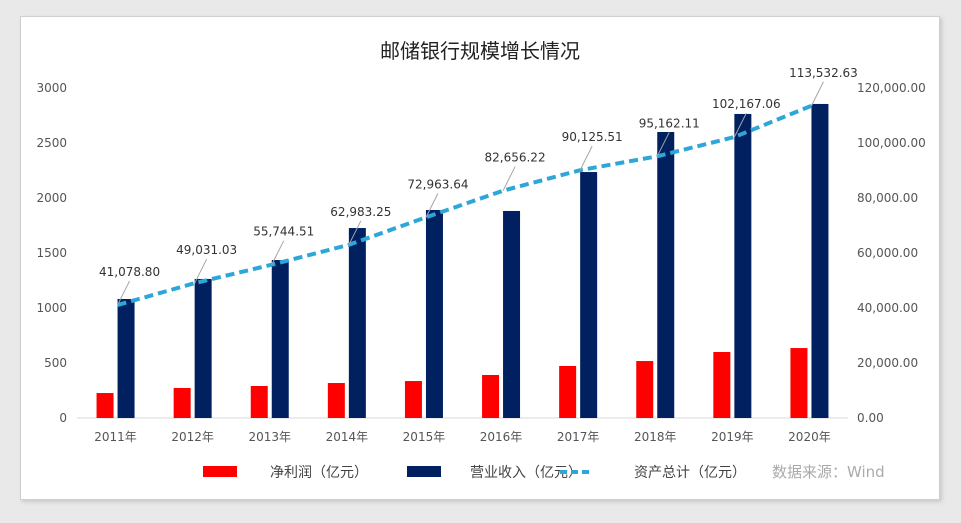 The height and width of the screenshot is (523, 961). What do you see at coordinates (732, 437) in the screenshot?
I see `x-tick-label: 2019年` at bounding box center [732, 437].